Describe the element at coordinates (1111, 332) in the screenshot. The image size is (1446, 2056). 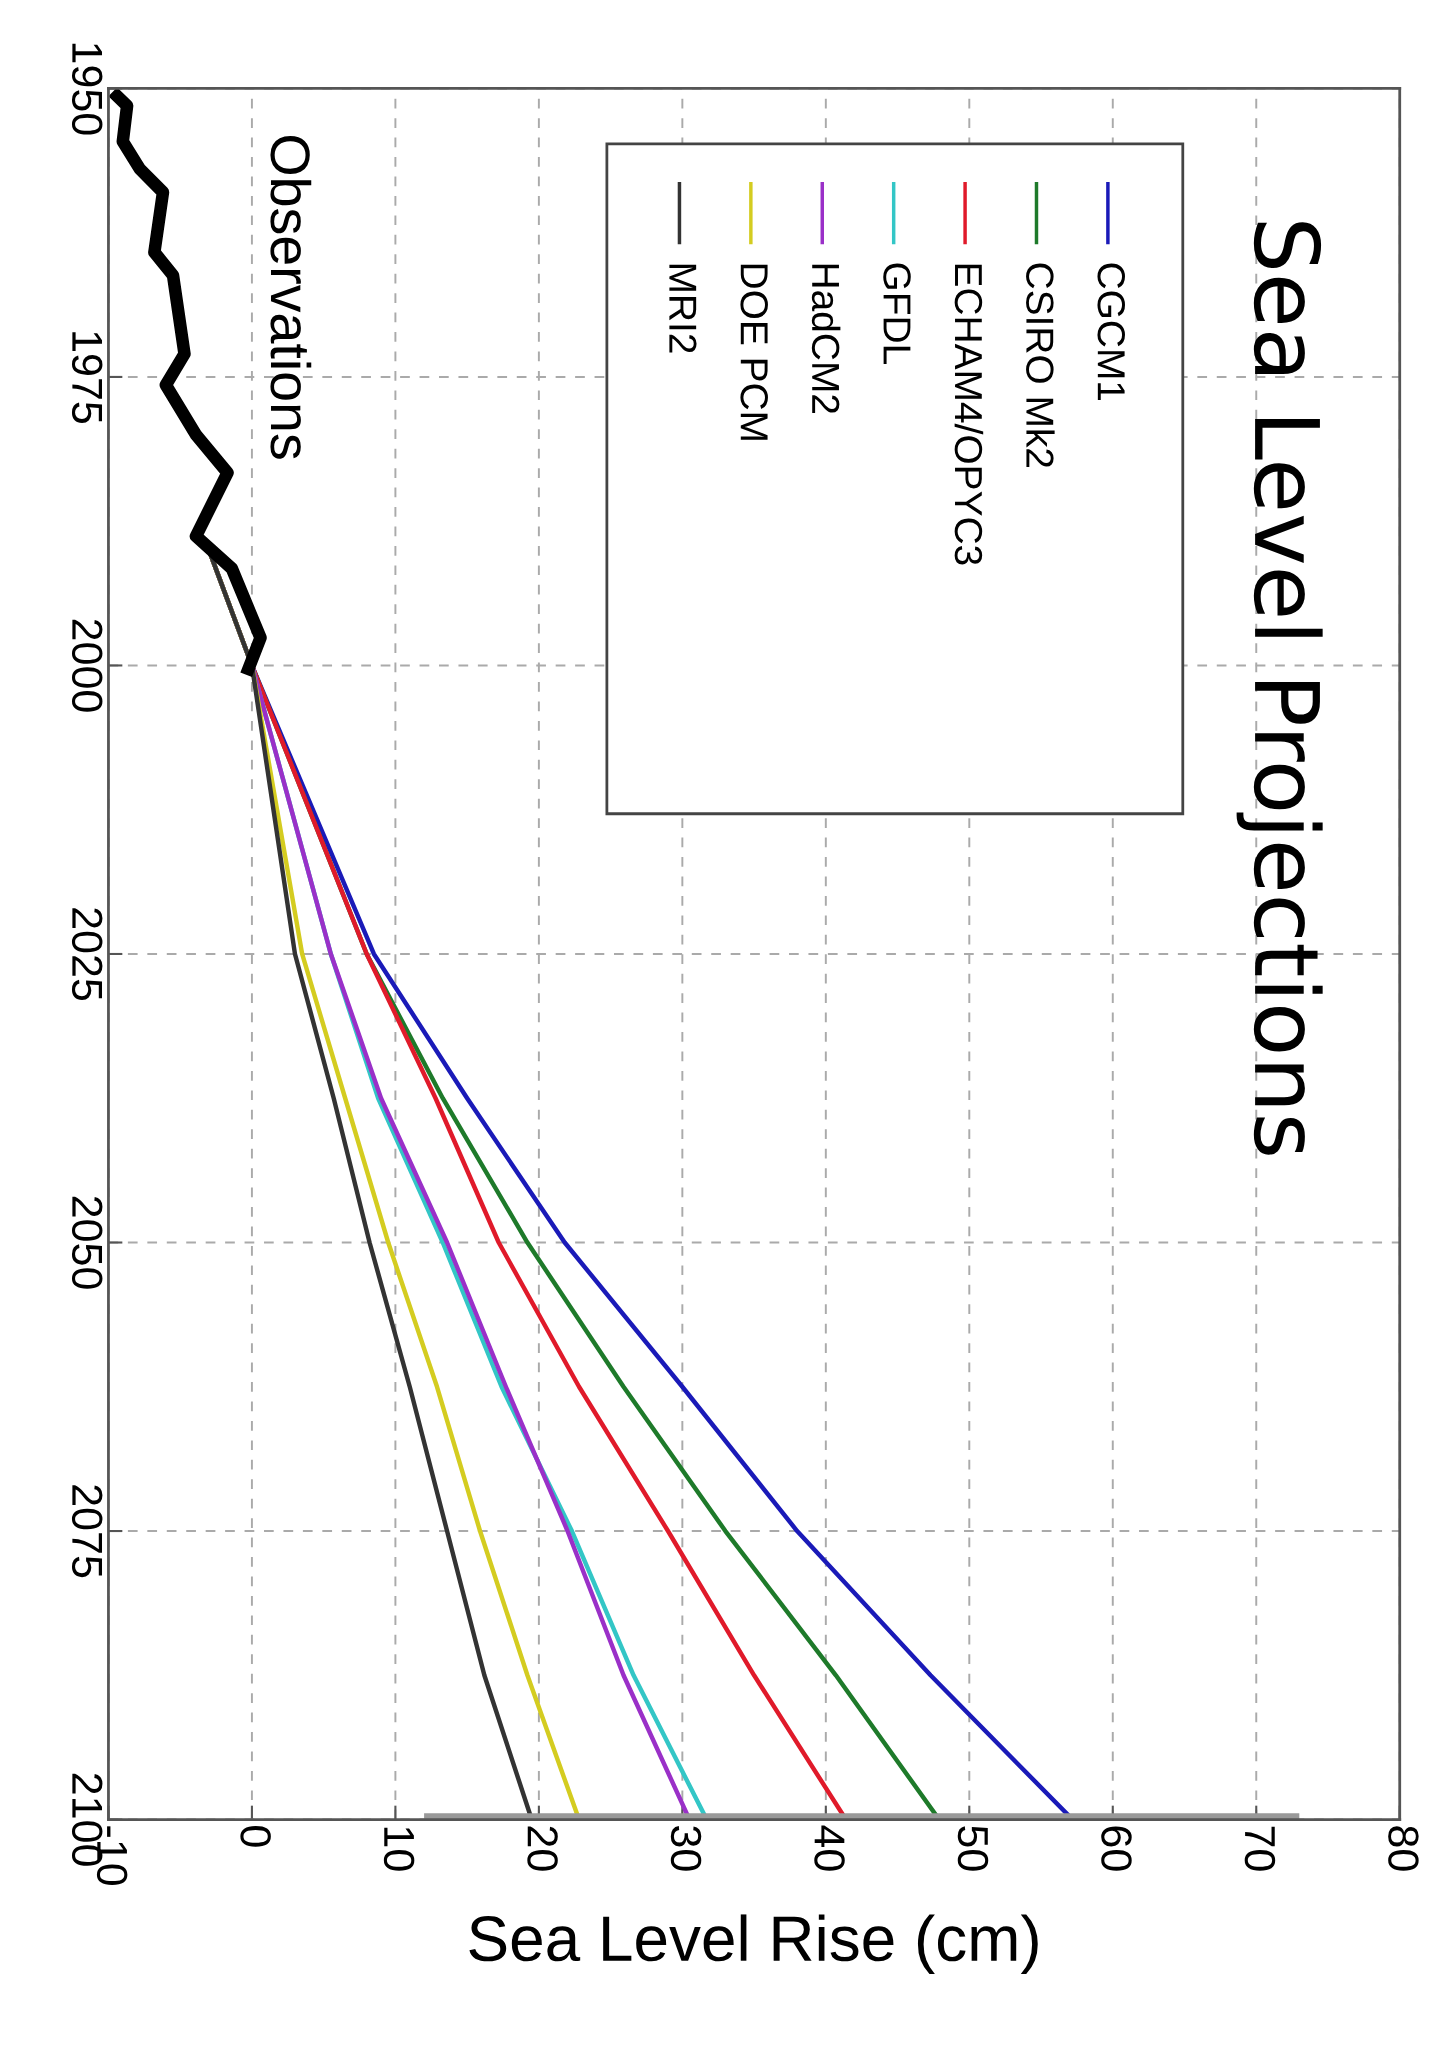
I see `legend-label: CGCM1` at that location.